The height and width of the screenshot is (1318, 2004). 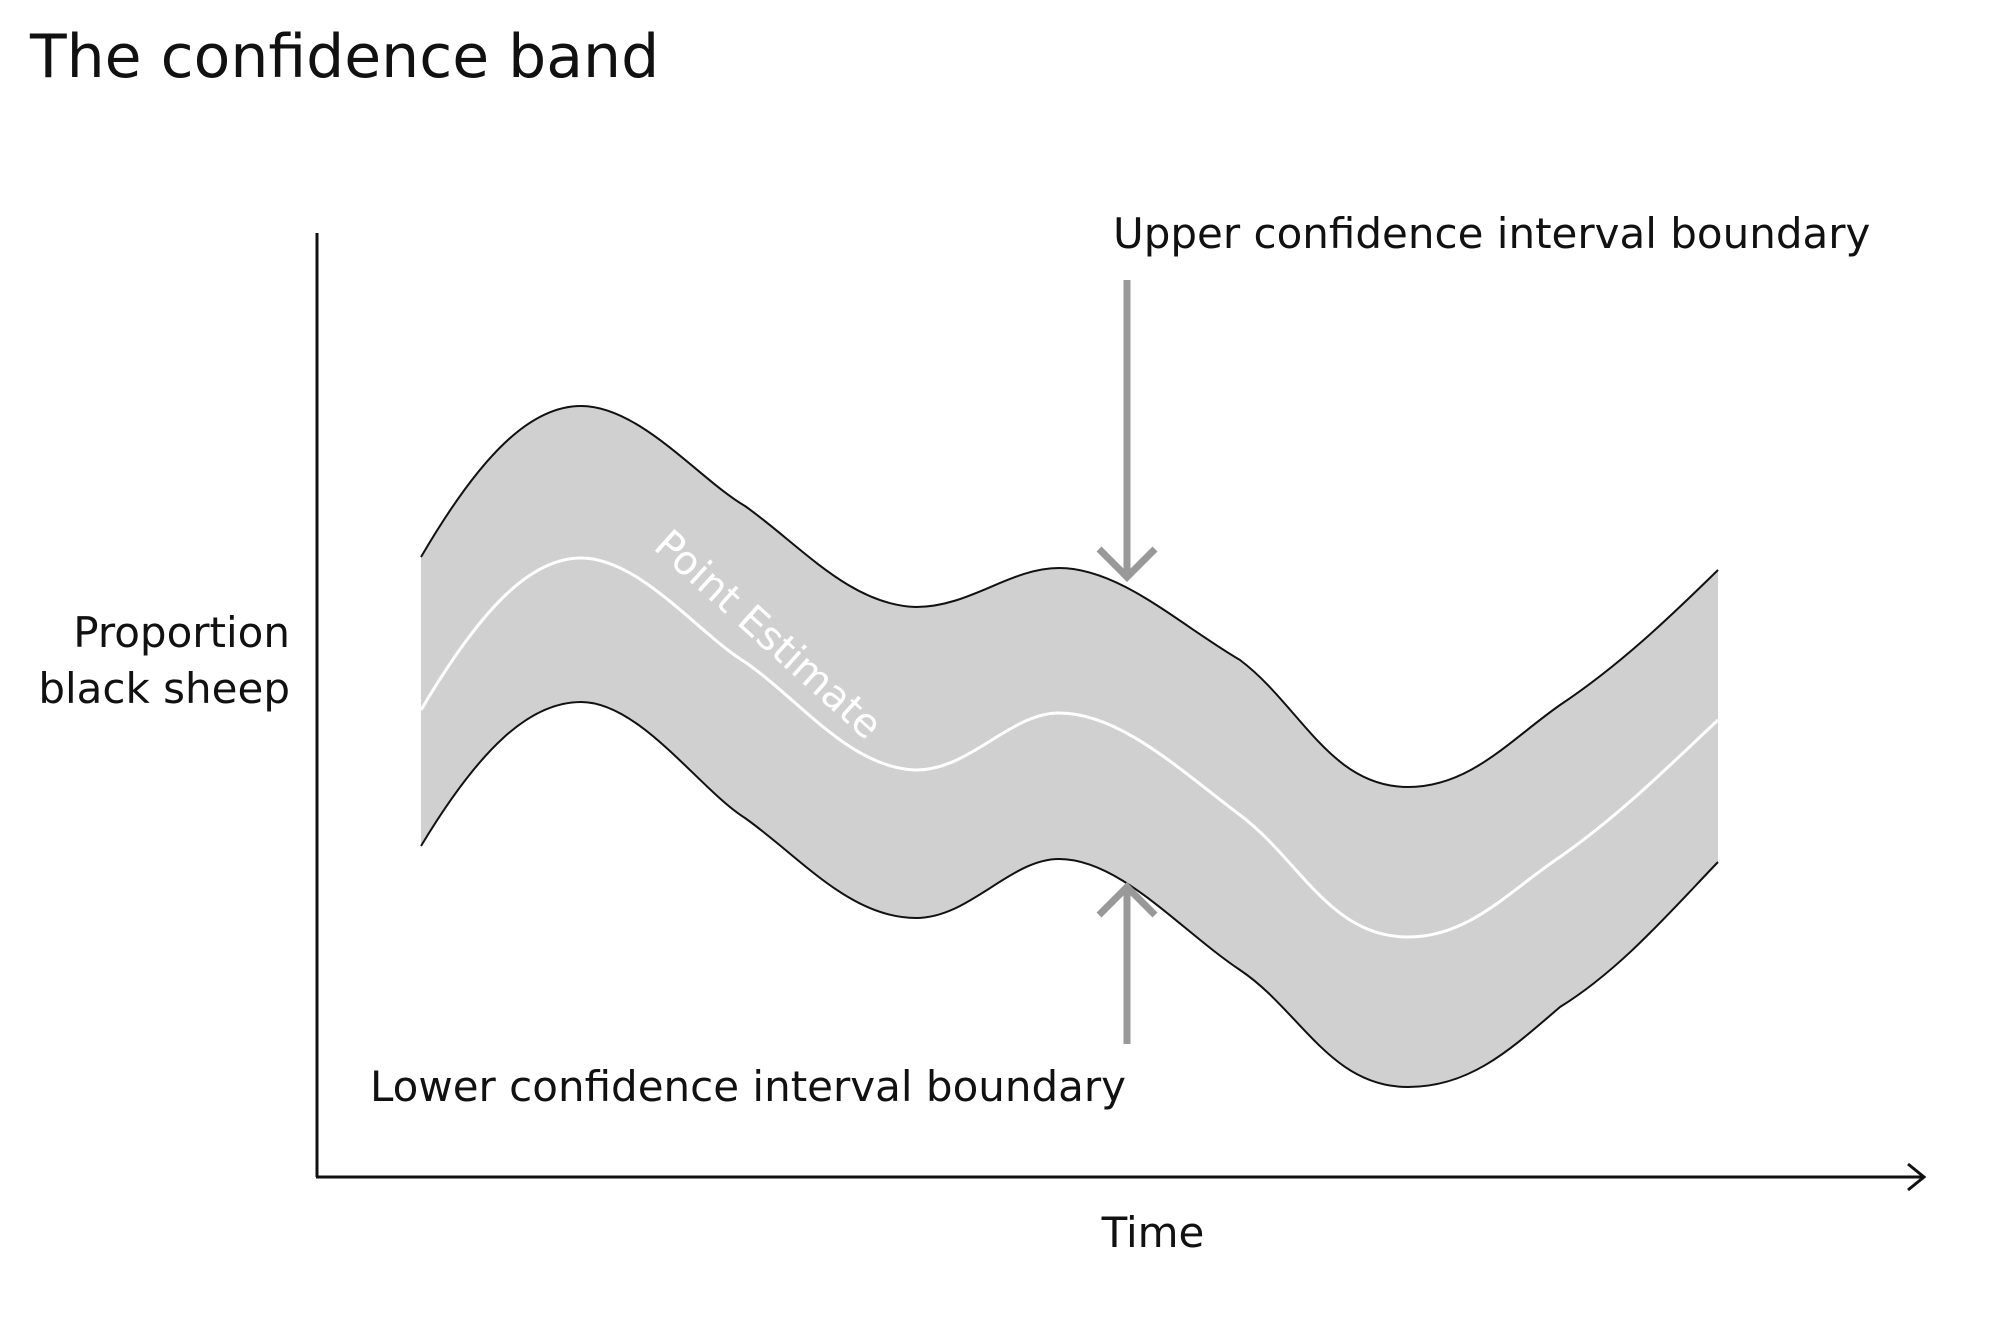 What do you see at coordinates (1127, 900) in the screenshot?
I see `lower-arrow-head-icon` at bounding box center [1127, 900].